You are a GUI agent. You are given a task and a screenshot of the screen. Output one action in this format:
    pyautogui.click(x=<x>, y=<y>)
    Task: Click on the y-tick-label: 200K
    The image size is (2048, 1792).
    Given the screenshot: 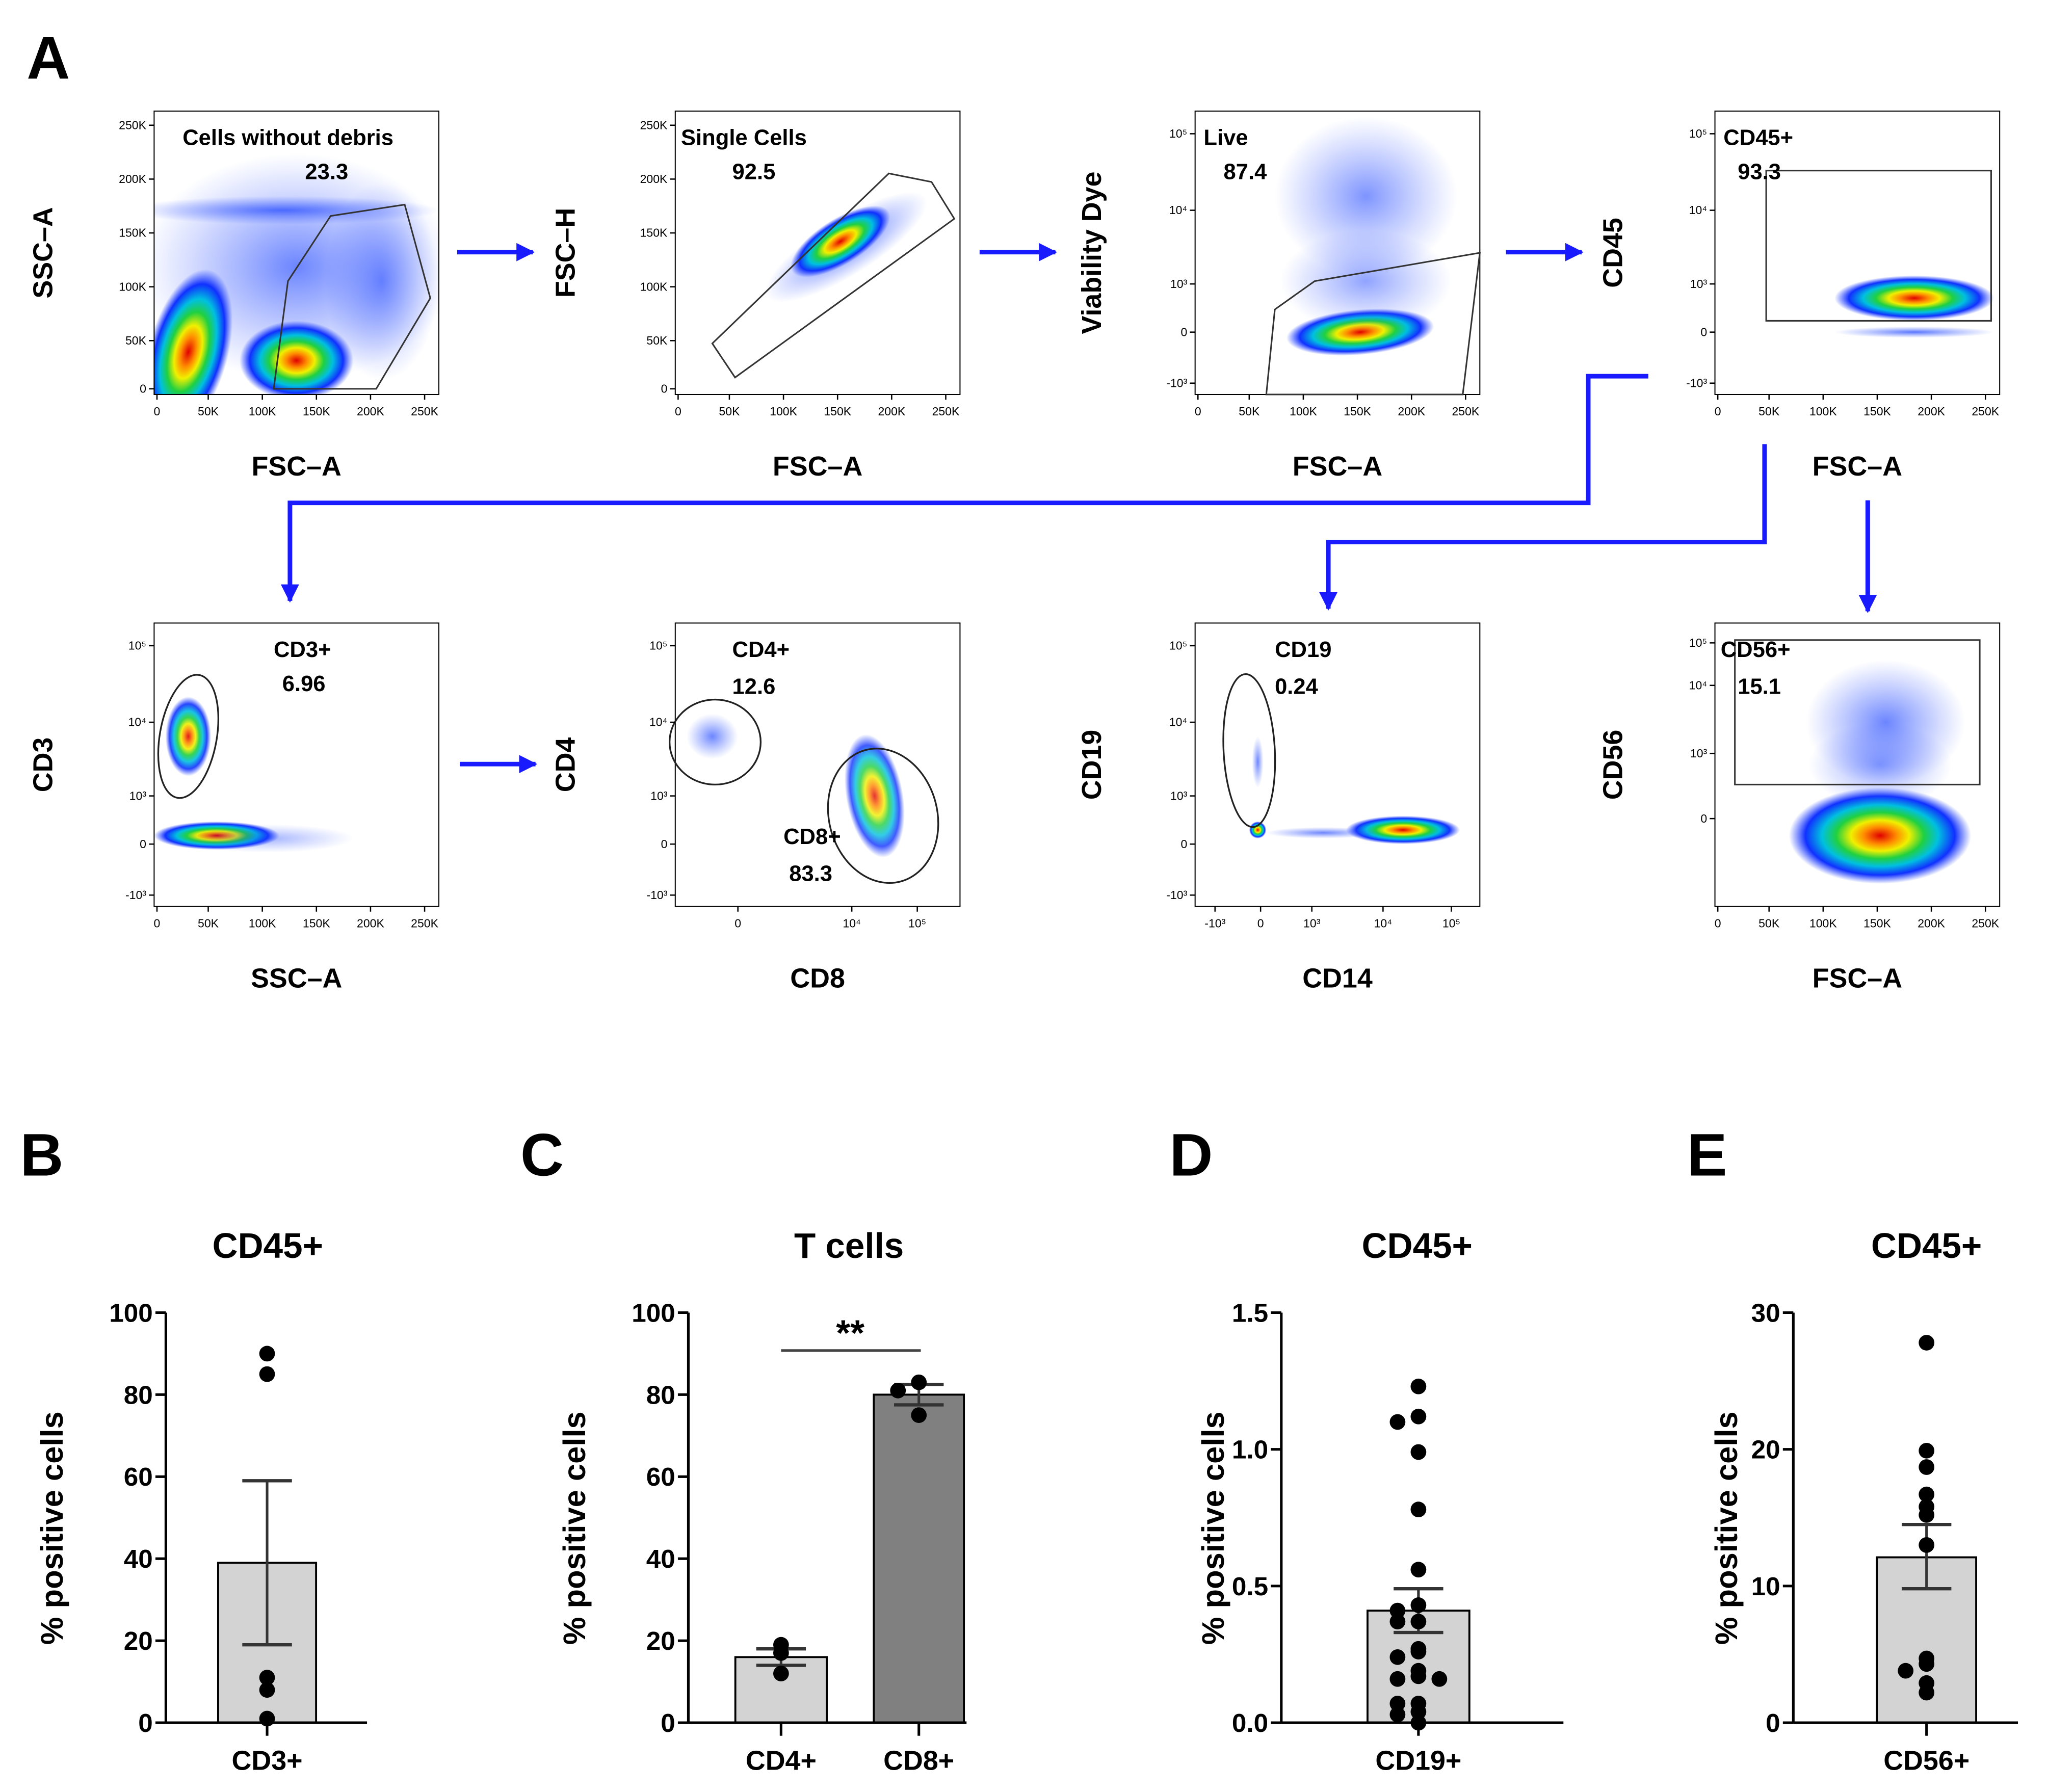 What is the action you would take?
    pyautogui.click(x=132, y=179)
    